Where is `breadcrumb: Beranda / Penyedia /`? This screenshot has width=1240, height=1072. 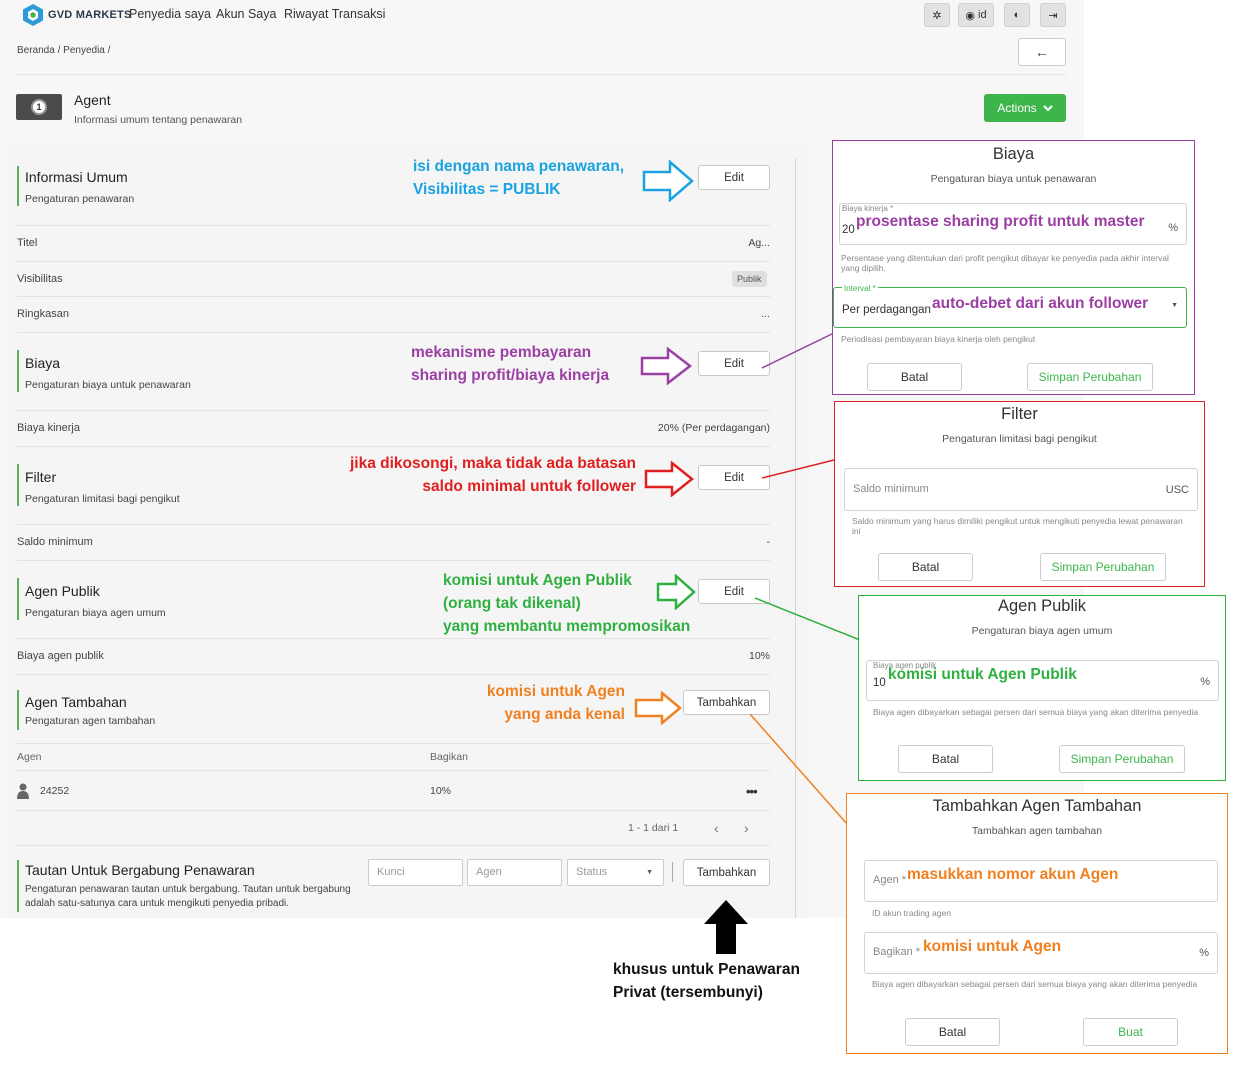 breadcrumb: Beranda / Penyedia / is located at coordinates (63, 50).